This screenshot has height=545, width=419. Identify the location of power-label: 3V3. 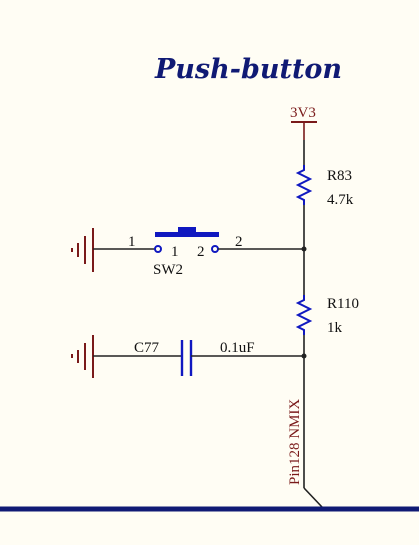
(303, 113).